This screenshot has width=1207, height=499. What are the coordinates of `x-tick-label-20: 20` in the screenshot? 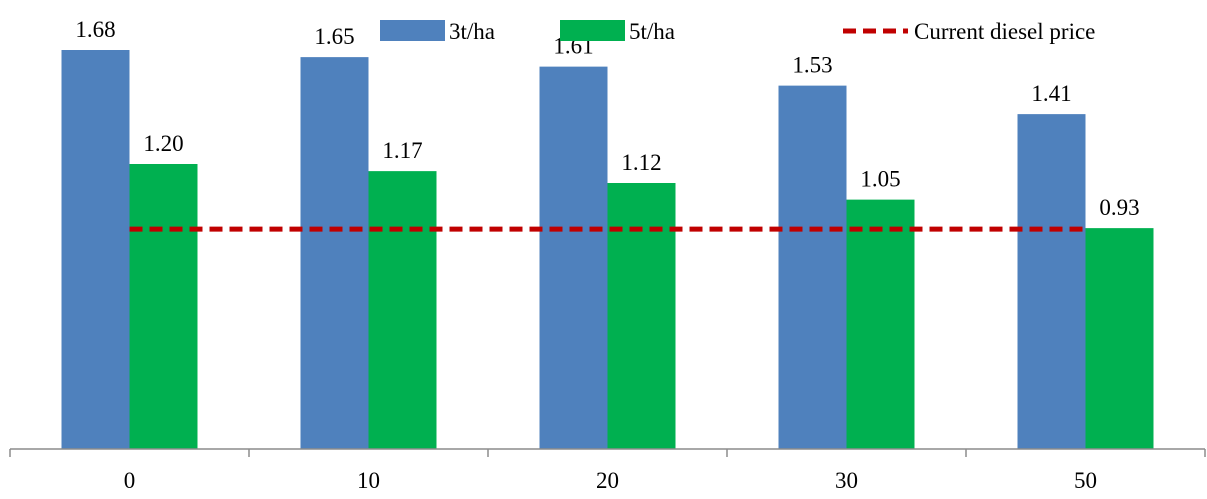 It's located at (607, 480).